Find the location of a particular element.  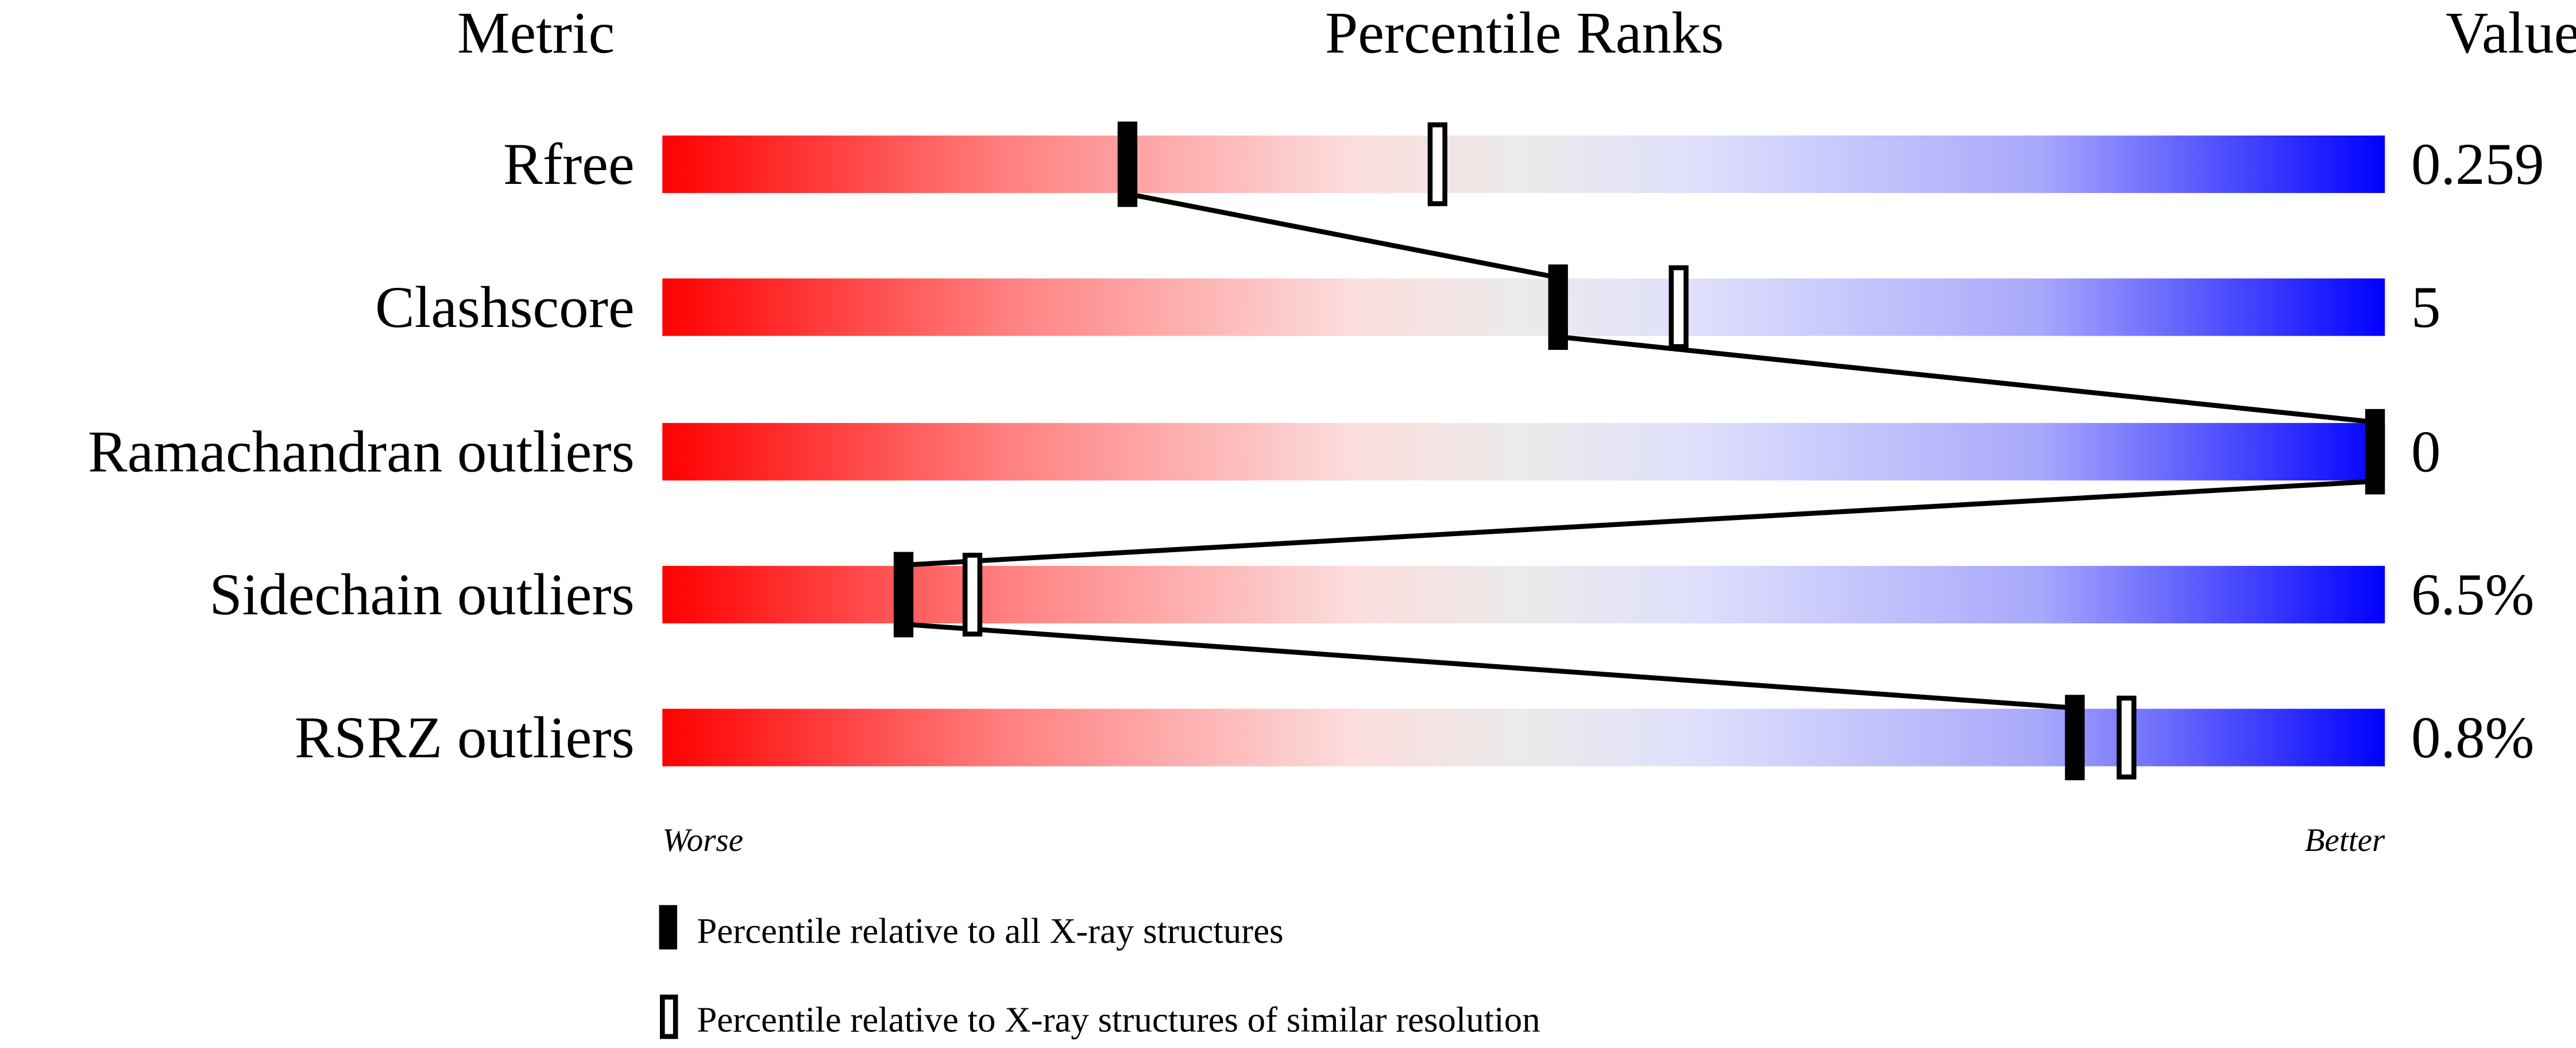

metric-value: 6.5% is located at coordinates (2472, 594).